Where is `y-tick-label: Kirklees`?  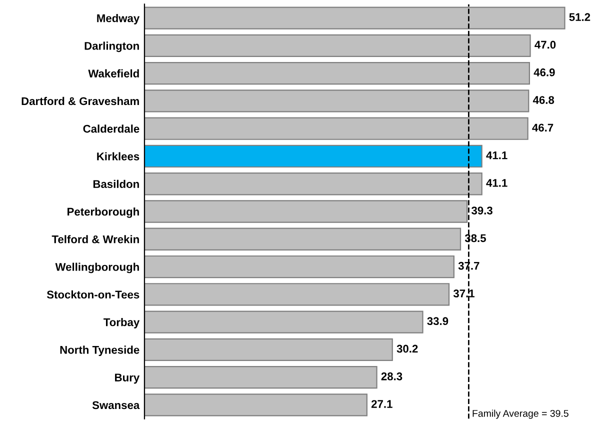
y-tick-label: Kirklees is located at coordinates (118, 156).